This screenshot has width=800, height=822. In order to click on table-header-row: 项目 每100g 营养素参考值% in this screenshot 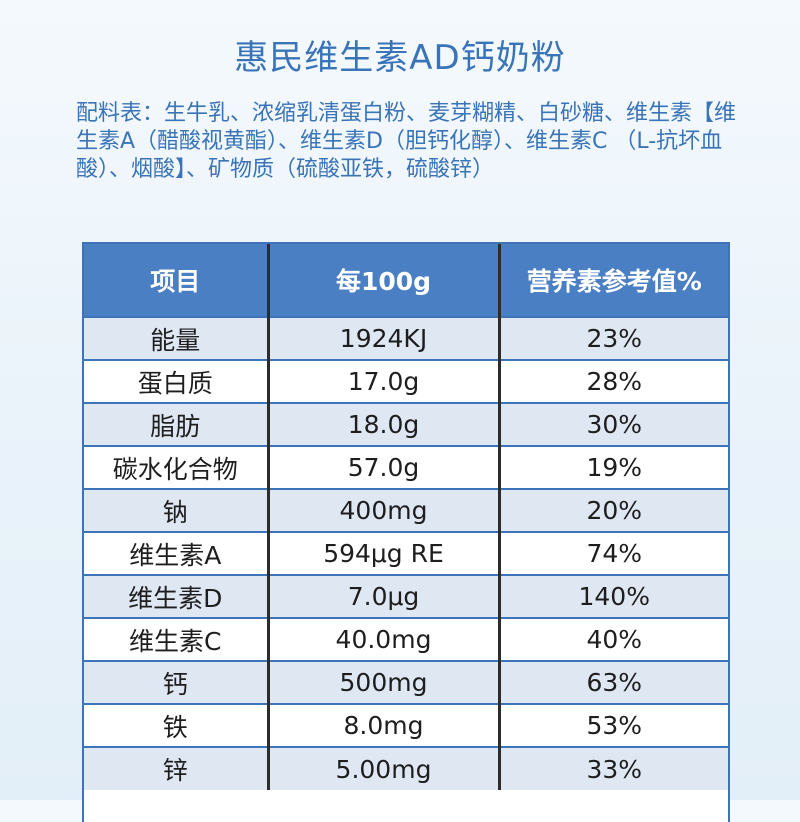, I will do `click(406, 280)`.